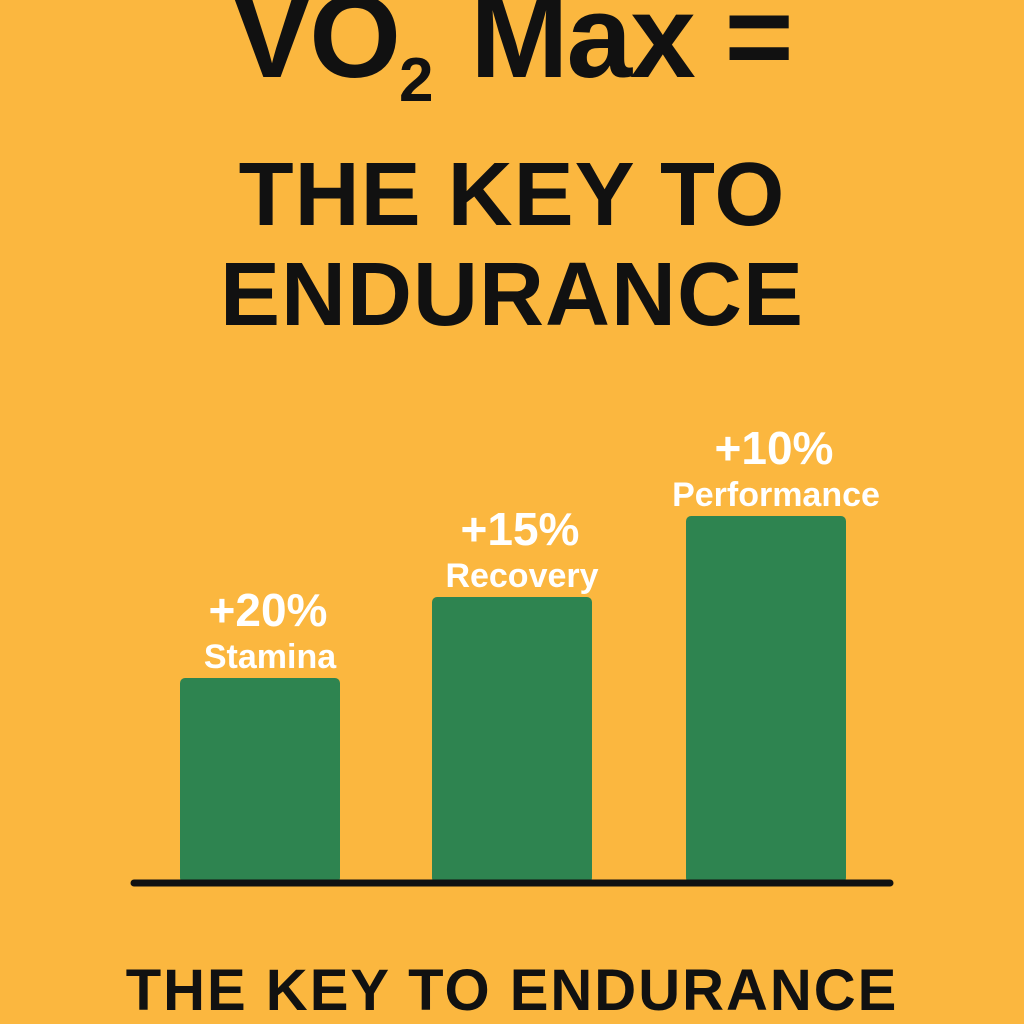  Describe the element at coordinates (774, 448) in the screenshot. I see `value-label-performance: +10%` at that location.